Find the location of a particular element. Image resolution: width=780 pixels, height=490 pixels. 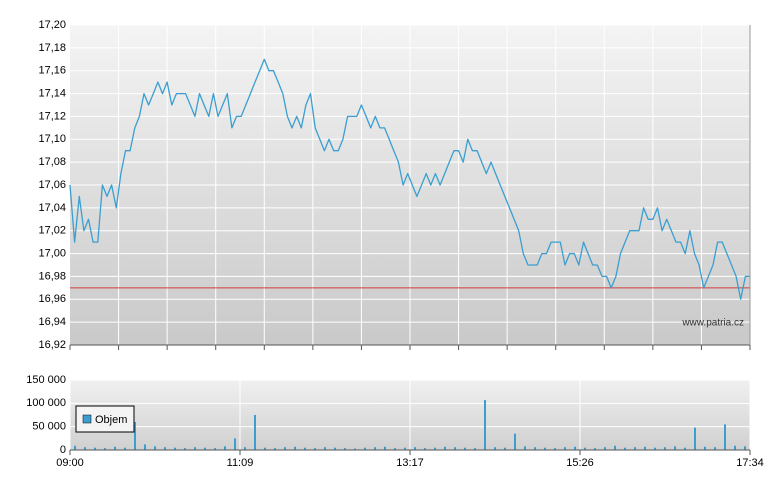

y-tick-label: 17,18 is located at coordinates (52, 48).